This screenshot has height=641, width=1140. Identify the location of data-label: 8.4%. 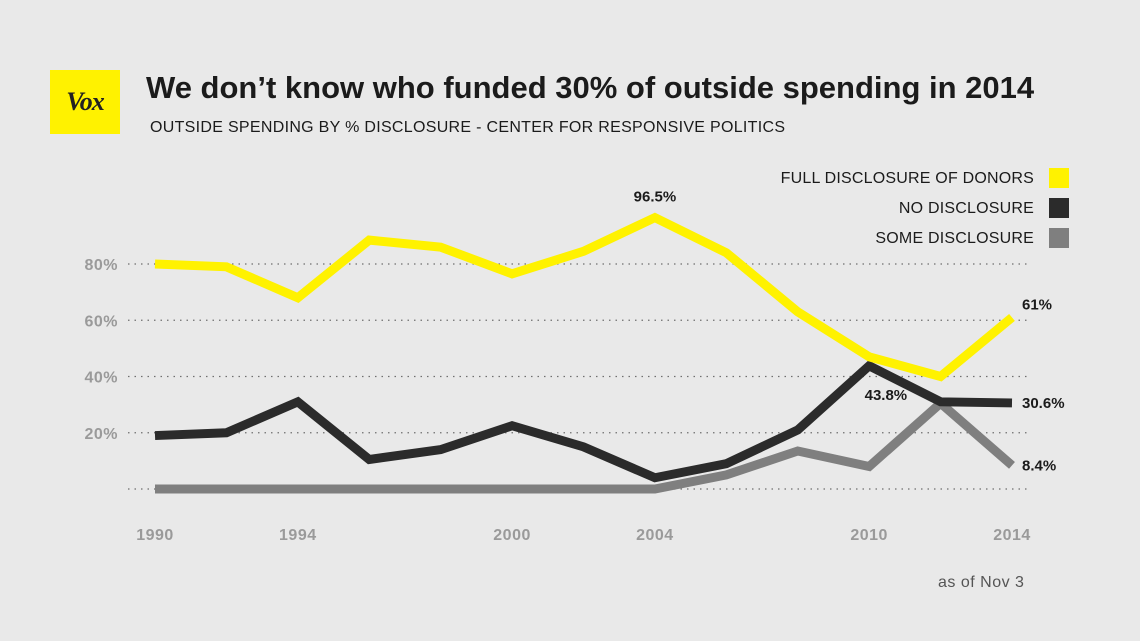
(1039, 465).